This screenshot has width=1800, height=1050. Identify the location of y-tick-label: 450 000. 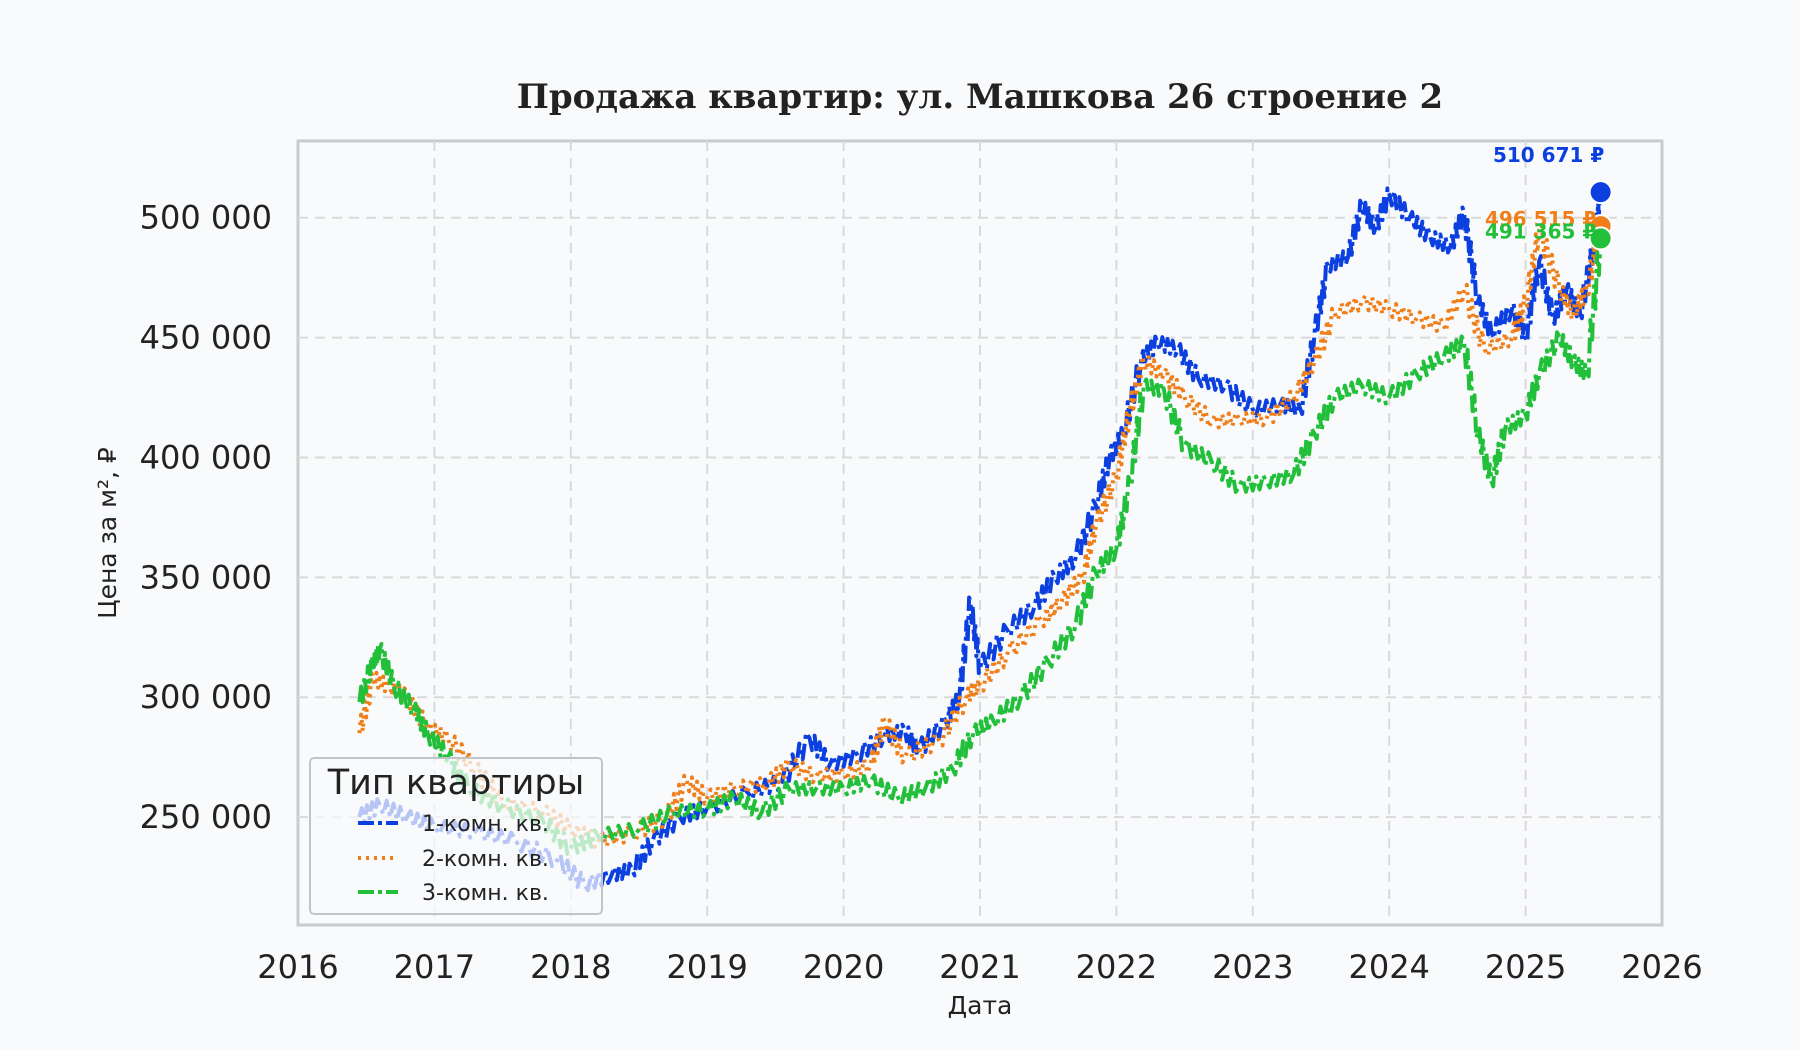
(206, 338).